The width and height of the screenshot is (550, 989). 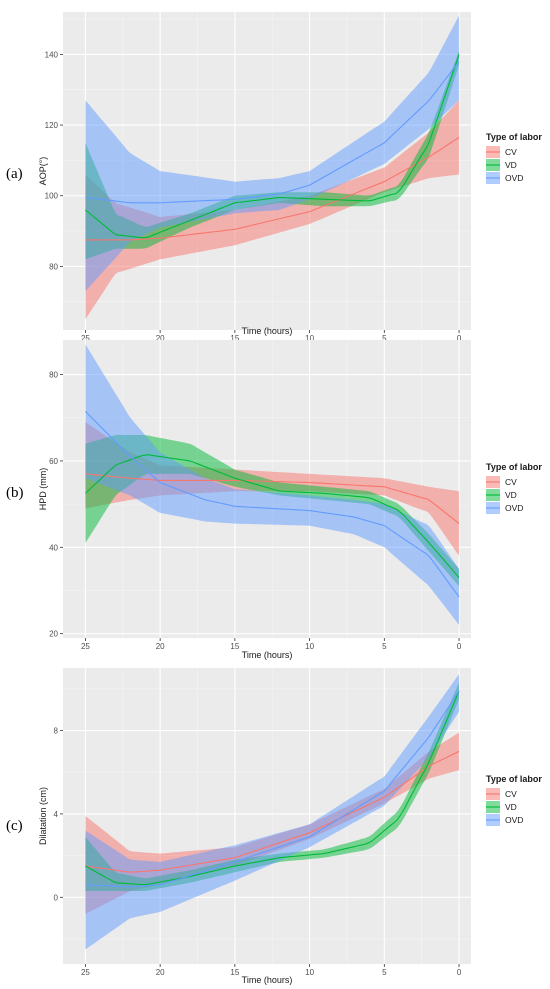 I want to click on panel-label: (c), so click(x=14, y=826).